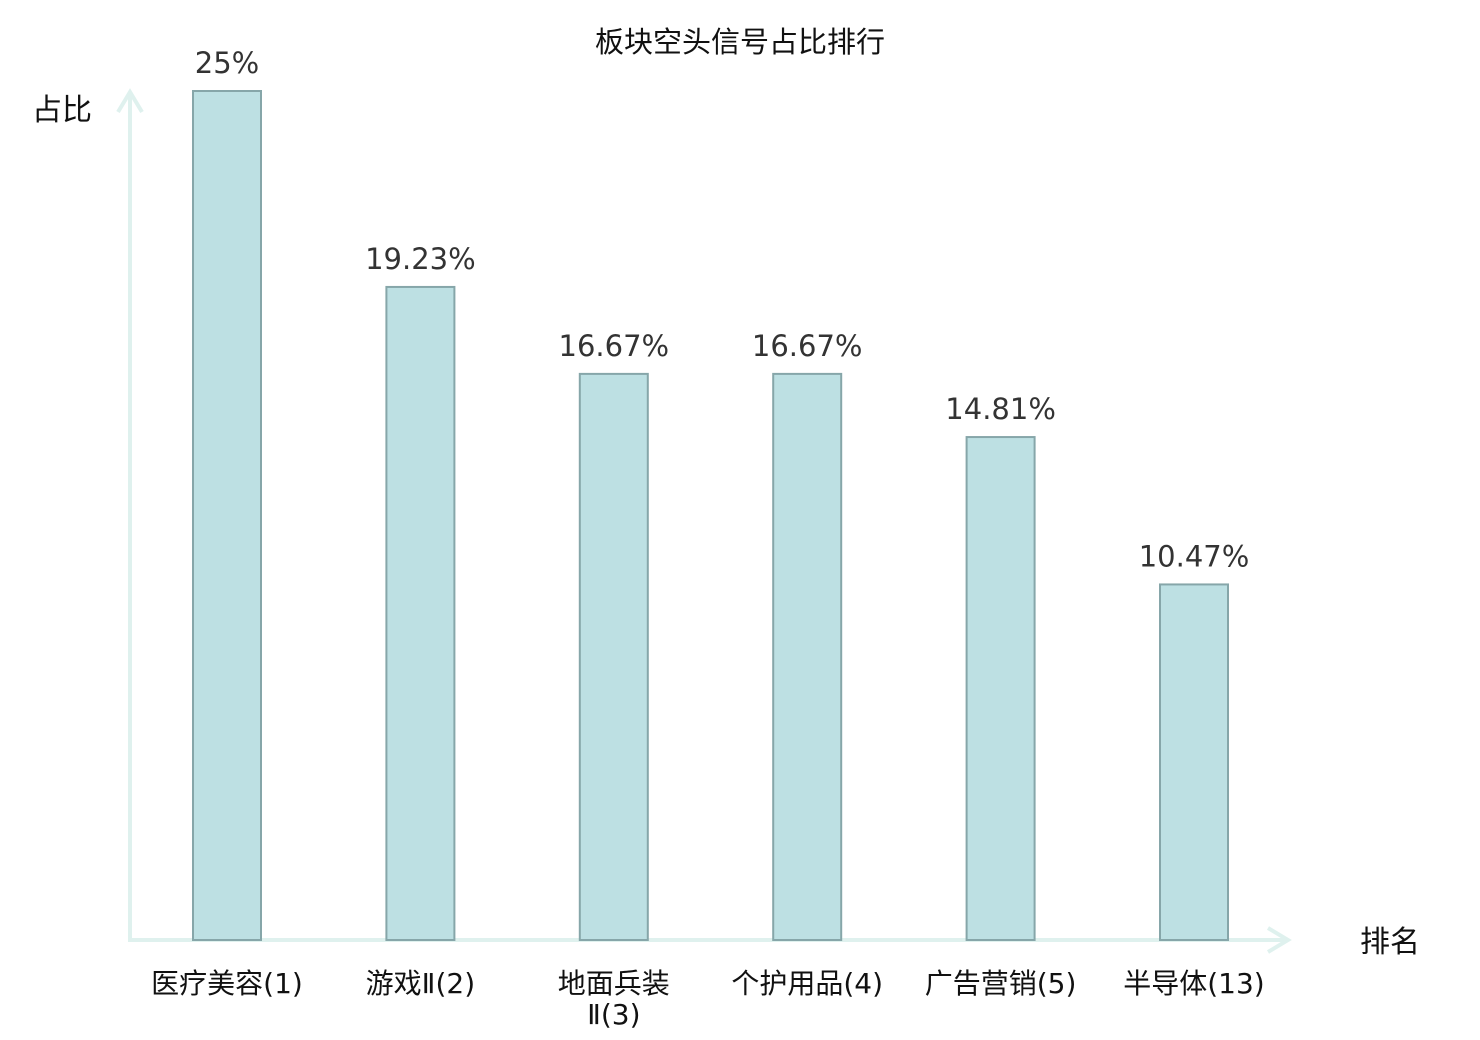 This screenshot has height=1040, width=1480. What do you see at coordinates (1279, 940) in the screenshot?
I see `x-axis-arrow` at bounding box center [1279, 940].